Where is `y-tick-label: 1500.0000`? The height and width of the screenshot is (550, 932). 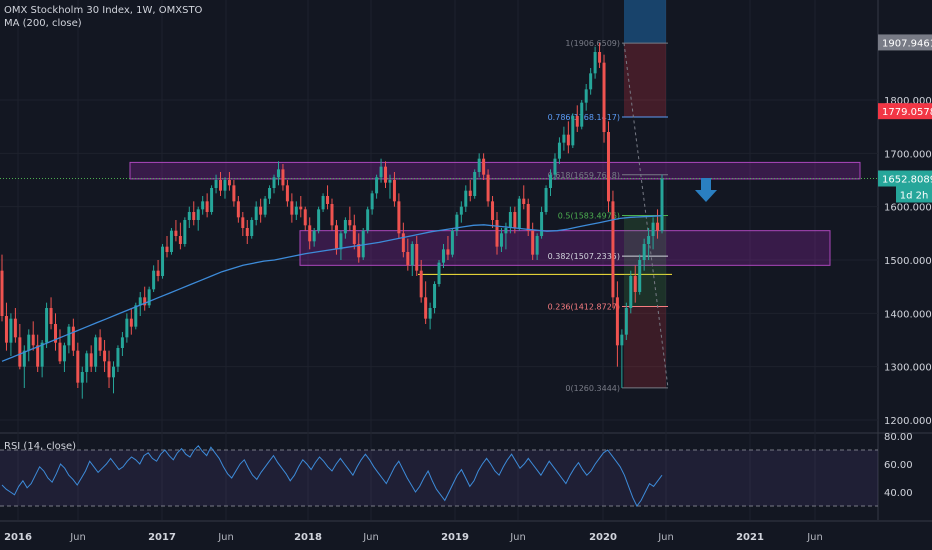 y-tick-label: 1500.0000 is located at coordinates (908, 261).